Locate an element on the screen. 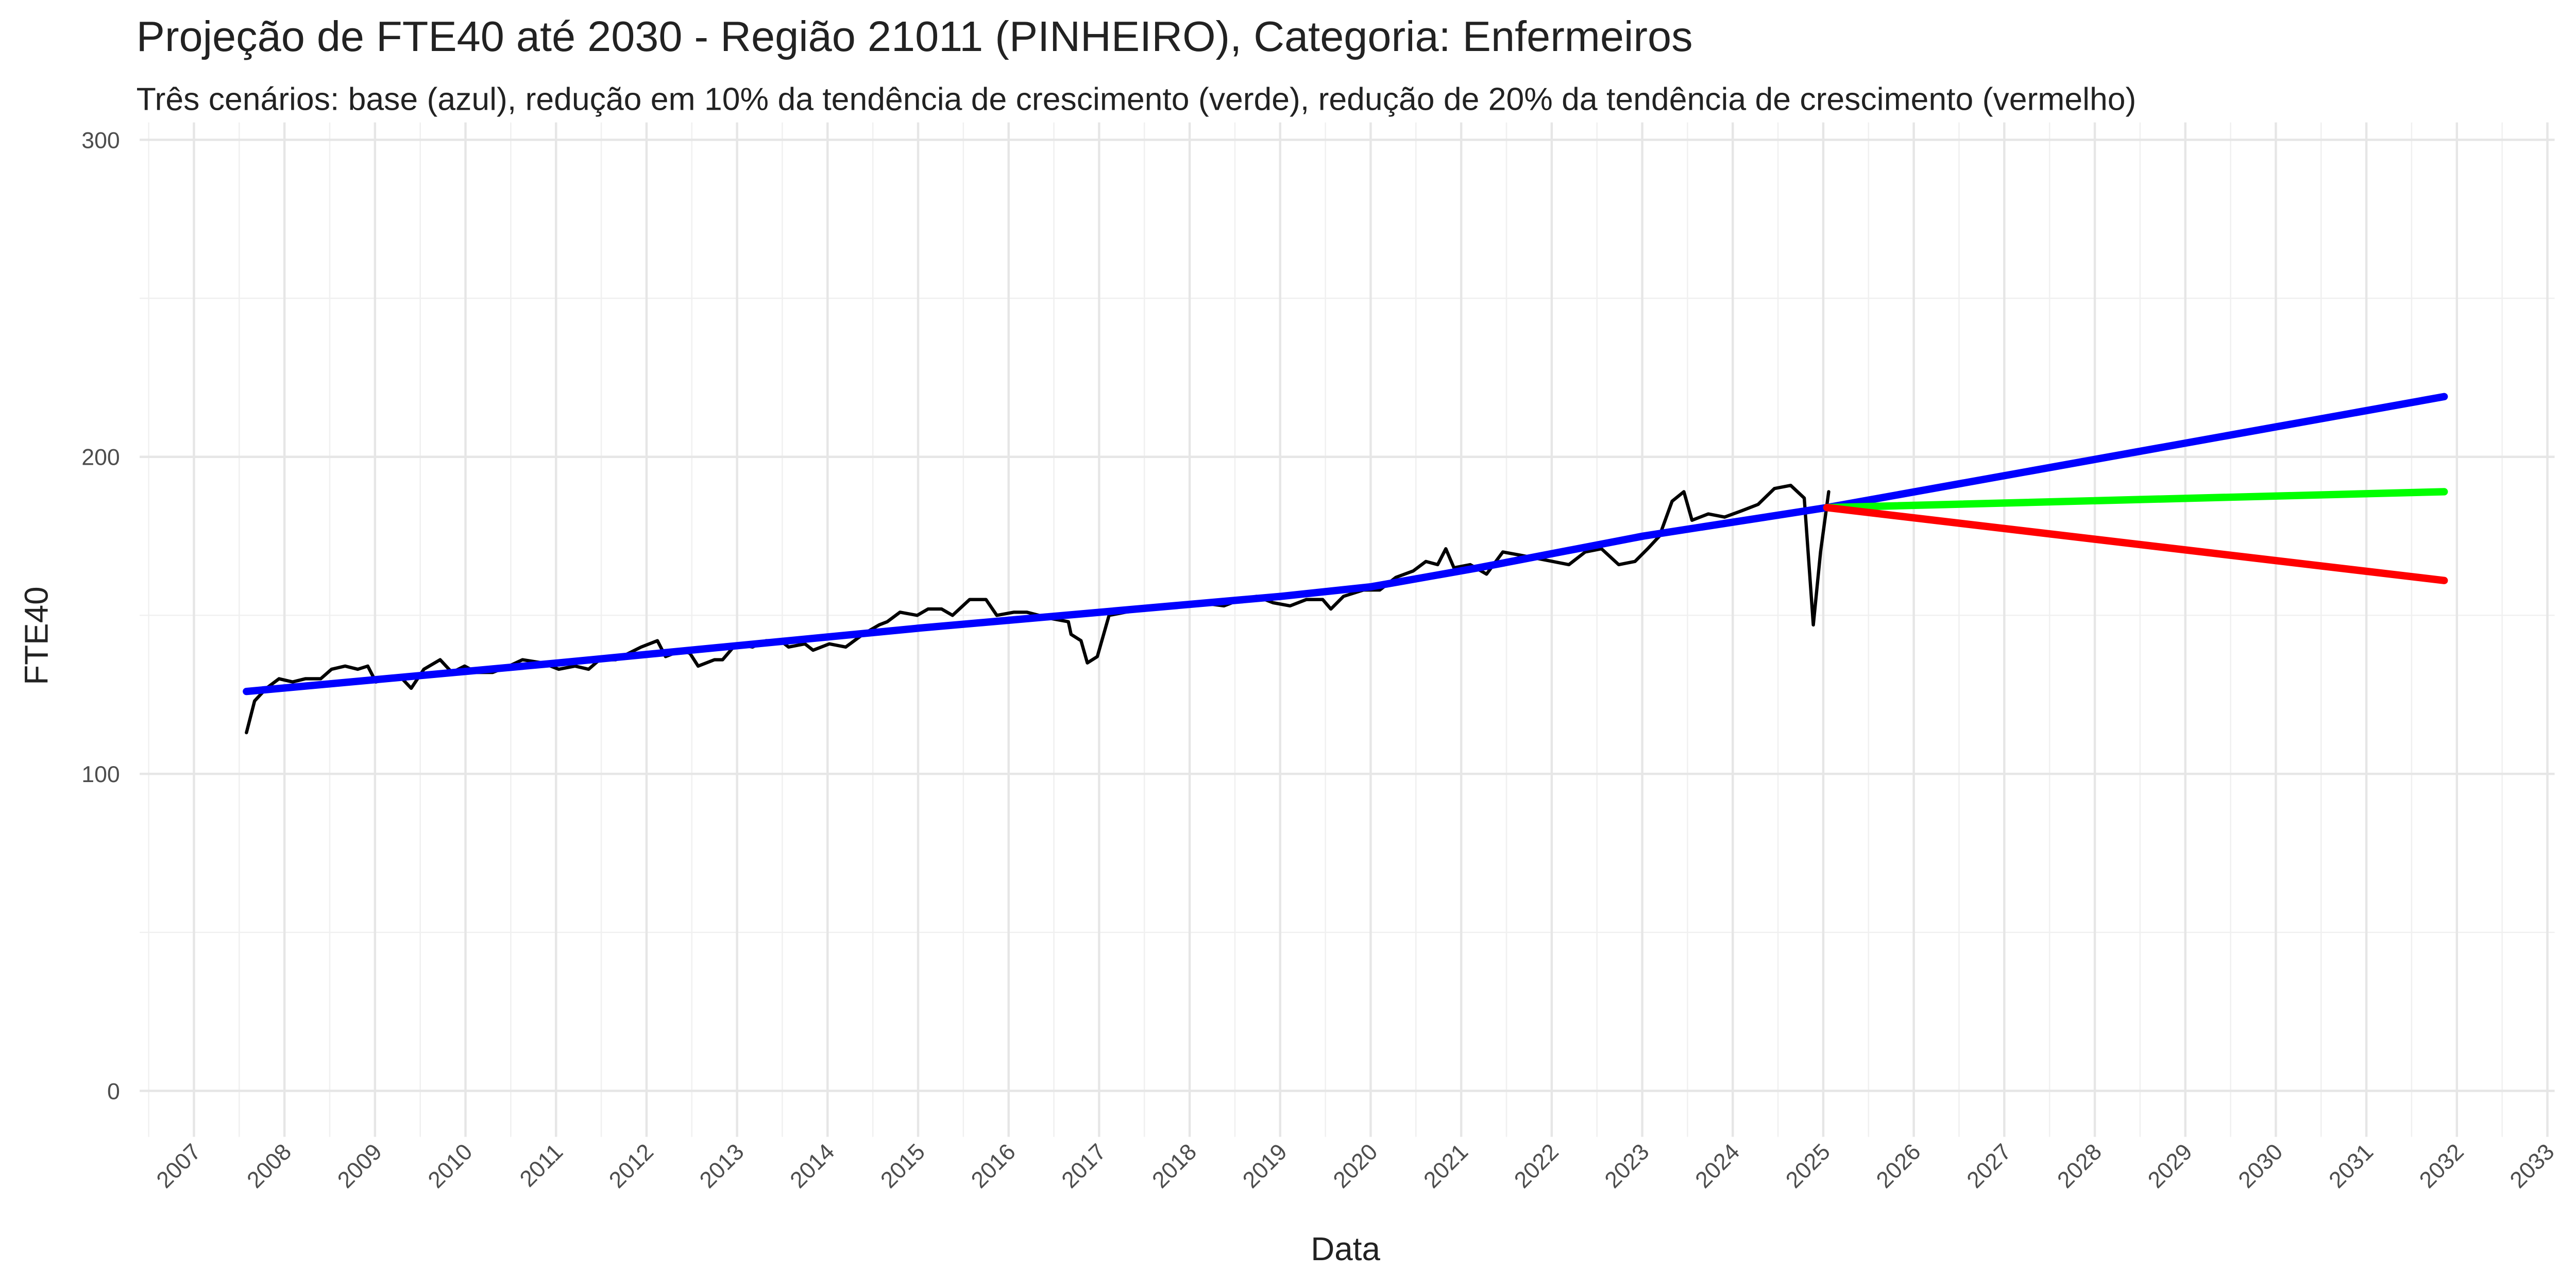  x-tick-label: 2011 is located at coordinates (541, 1165).